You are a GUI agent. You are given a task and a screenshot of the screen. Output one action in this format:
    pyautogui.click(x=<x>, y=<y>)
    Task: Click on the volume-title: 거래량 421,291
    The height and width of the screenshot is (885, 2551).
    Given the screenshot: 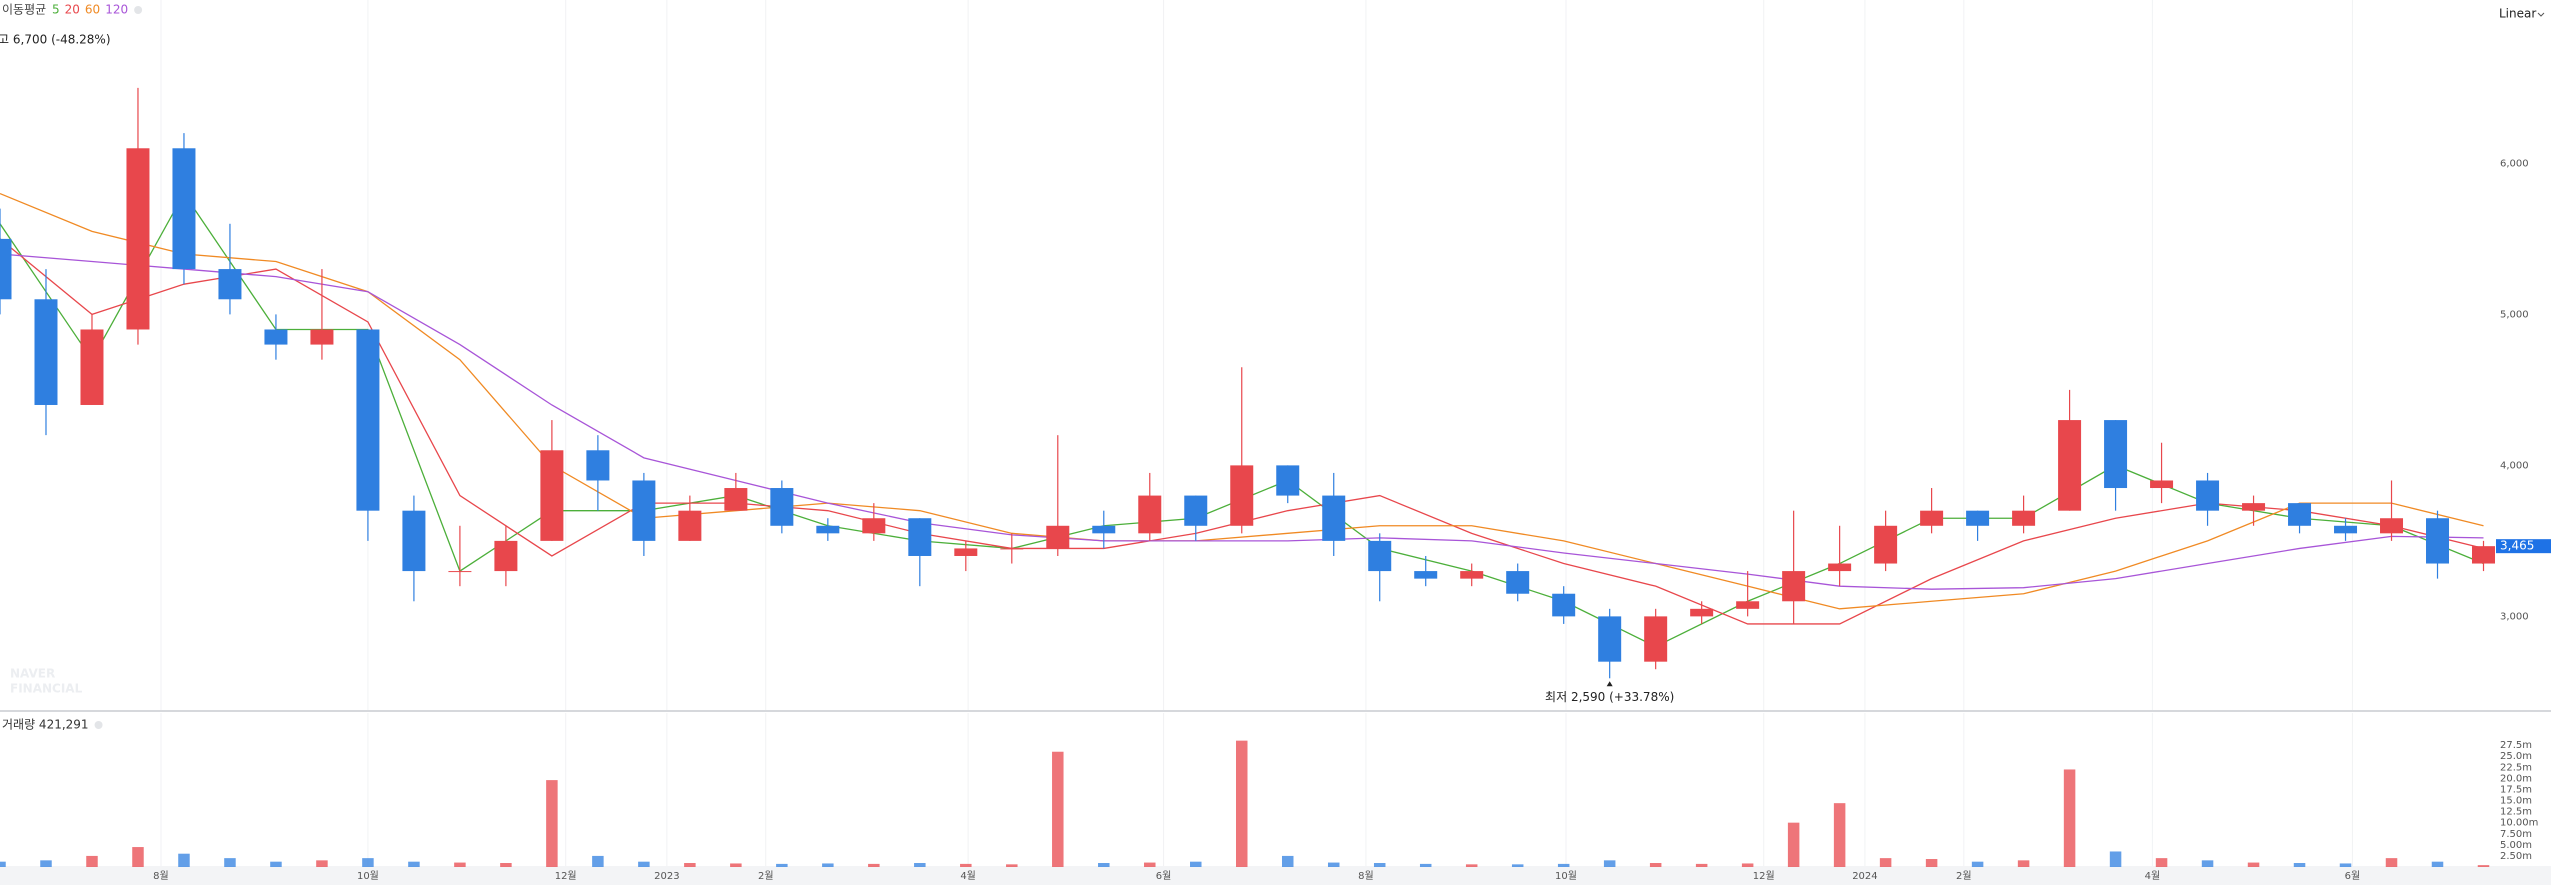 What is the action you would take?
    pyautogui.click(x=45, y=725)
    